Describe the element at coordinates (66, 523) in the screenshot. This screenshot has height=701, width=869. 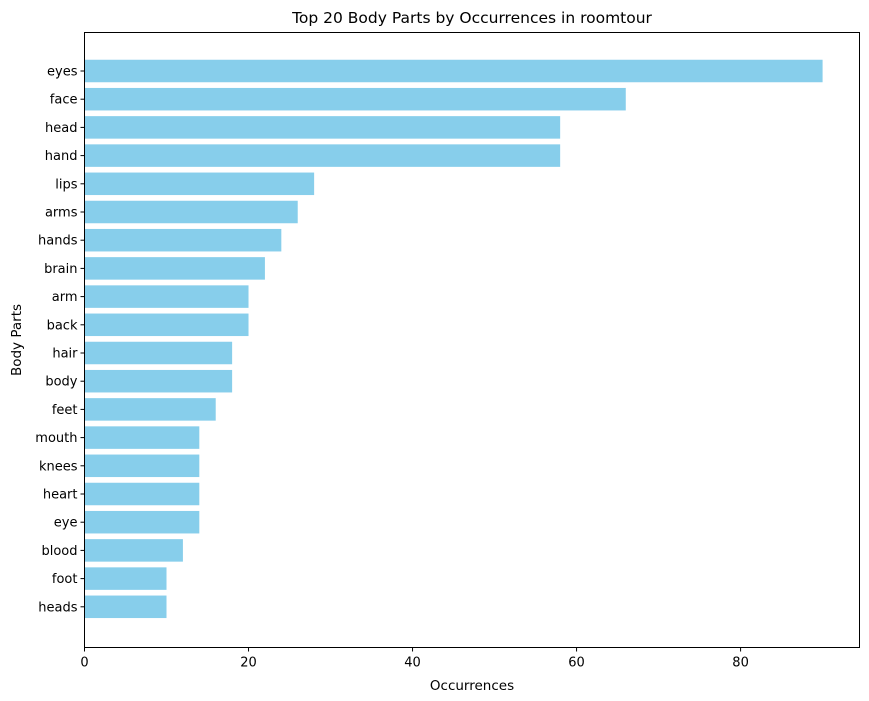
I see `y-tick-label: eye` at that location.